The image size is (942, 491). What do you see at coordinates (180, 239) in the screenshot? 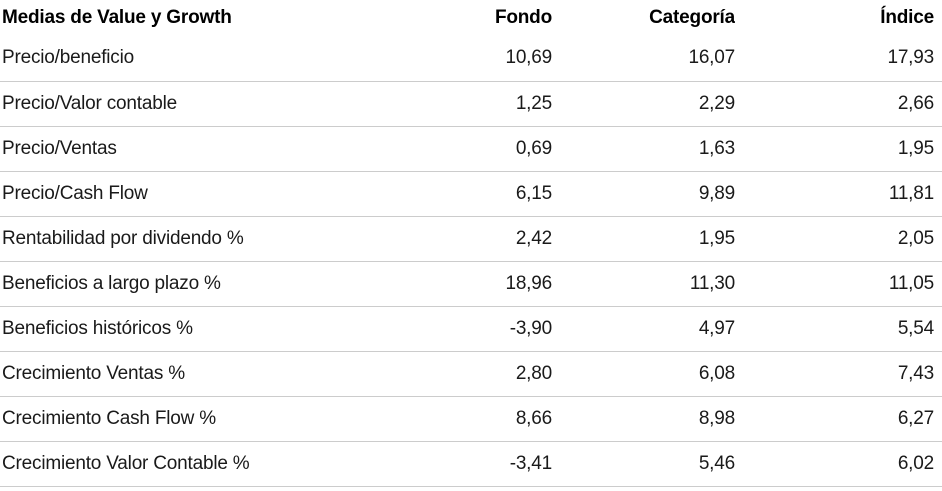
I see `row-label: Rentabilidad por dividendo %` at bounding box center [180, 239].